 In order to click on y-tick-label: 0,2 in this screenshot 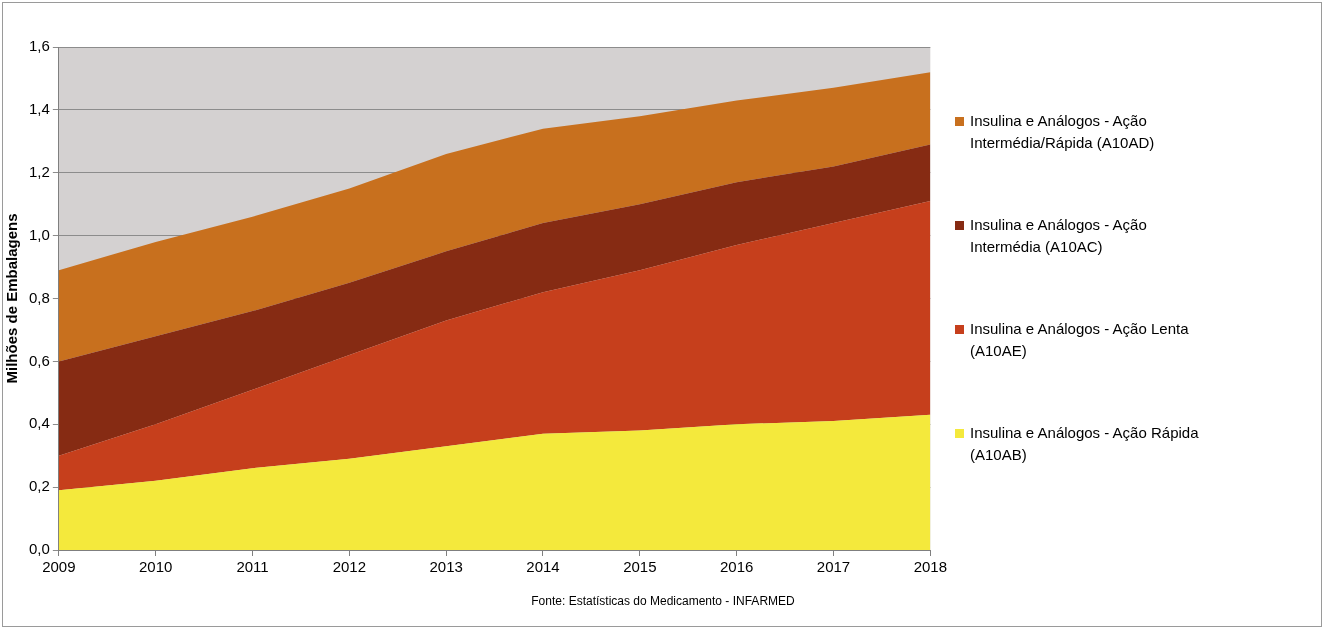, I will do `click(39, 486)`.